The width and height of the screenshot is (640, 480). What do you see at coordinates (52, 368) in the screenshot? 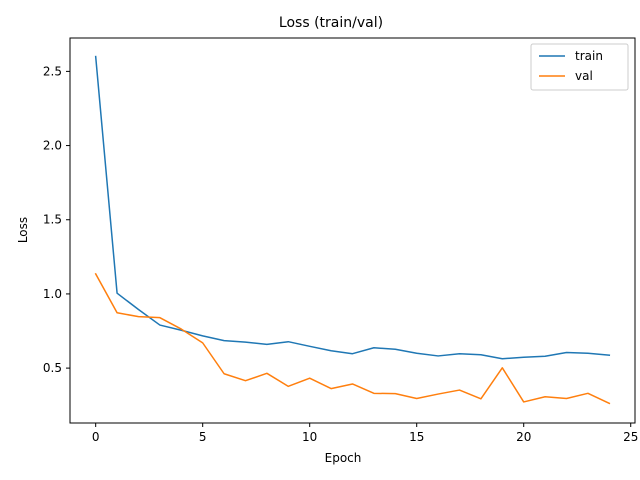
I see `y-tick-label: 0.5` at bounding box center [52, 368].